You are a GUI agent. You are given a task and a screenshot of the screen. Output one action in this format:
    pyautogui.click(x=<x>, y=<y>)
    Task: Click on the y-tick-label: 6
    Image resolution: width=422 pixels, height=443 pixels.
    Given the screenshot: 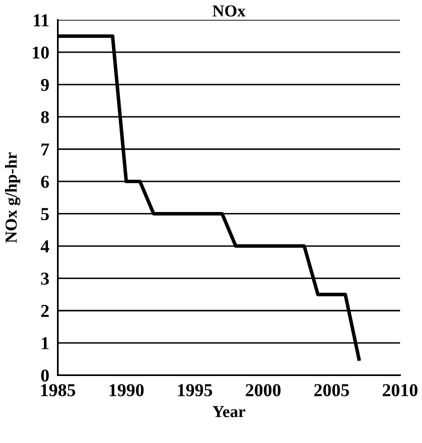 What is the action you would take?
    pyautogui.click(x=45, y=182)
    